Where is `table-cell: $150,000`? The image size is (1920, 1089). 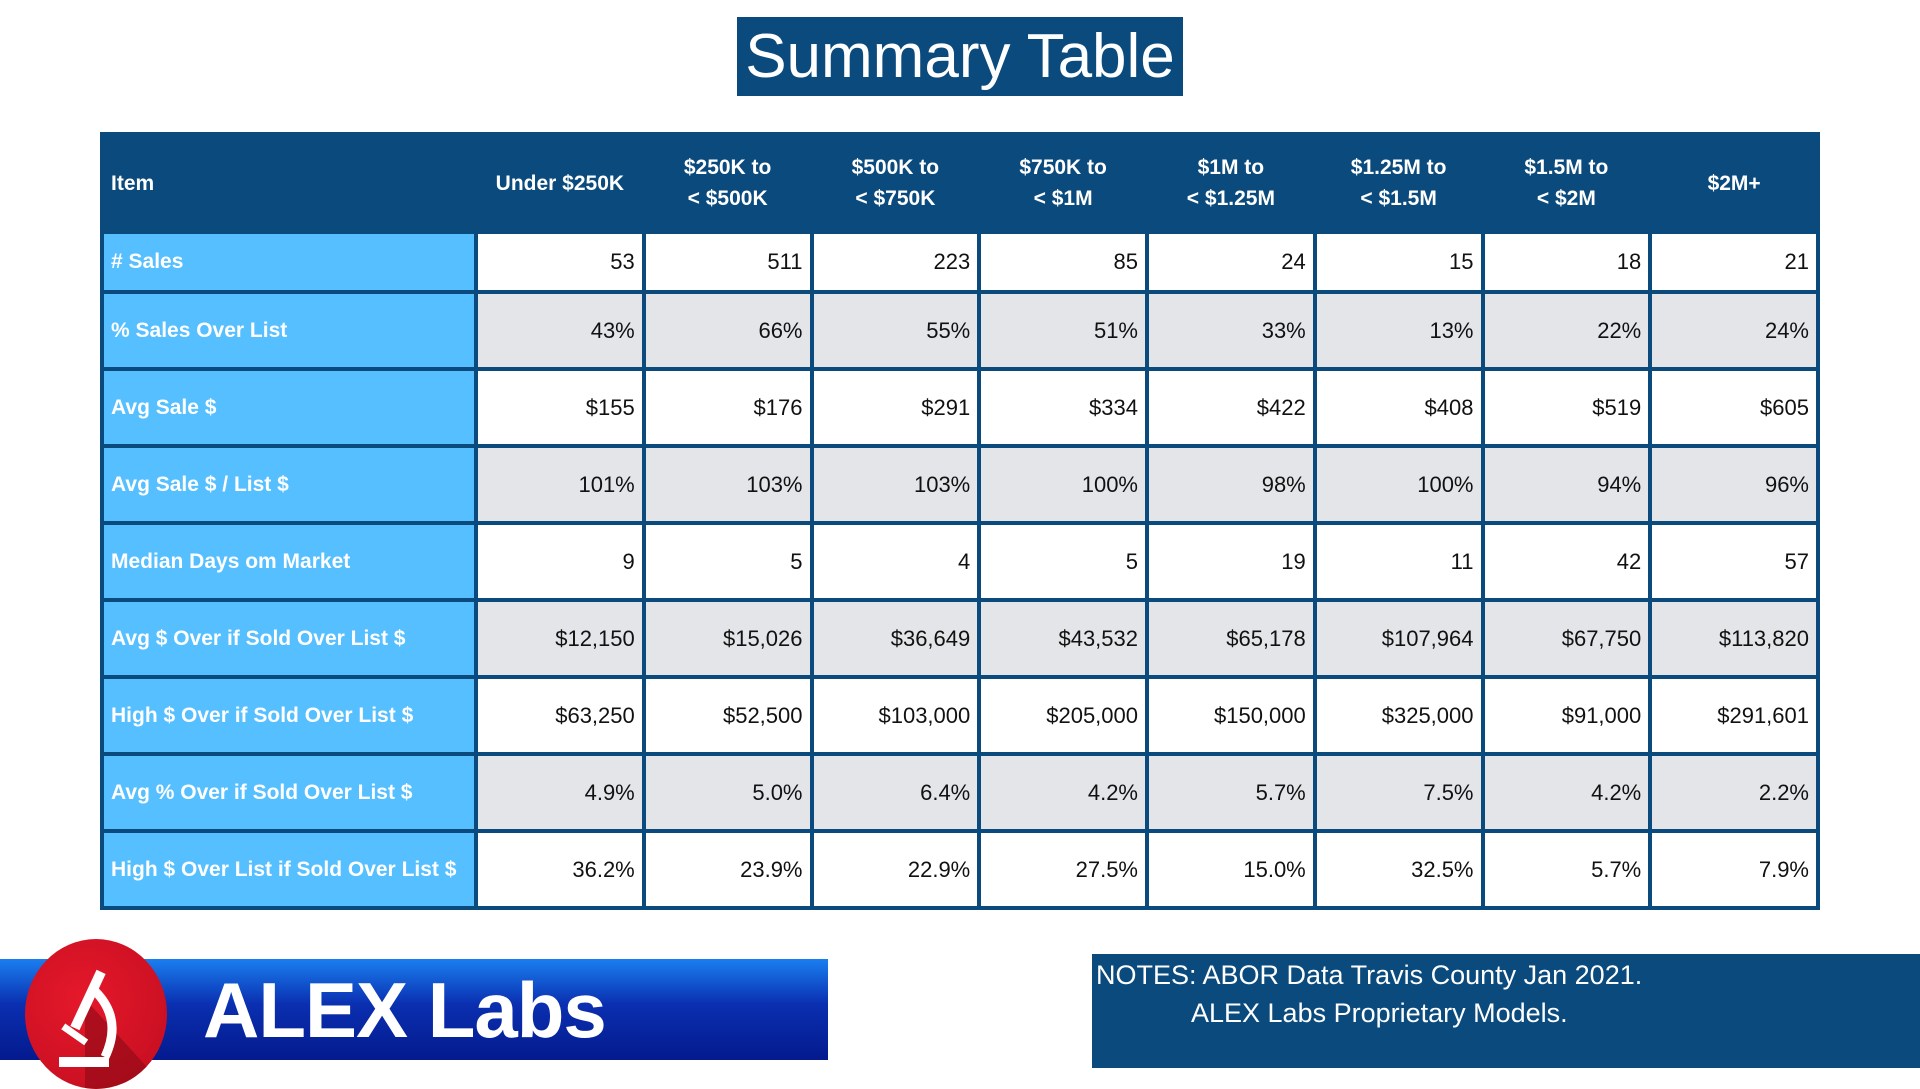 table-cell: $150,000 is located at coordinates (1231, 715).